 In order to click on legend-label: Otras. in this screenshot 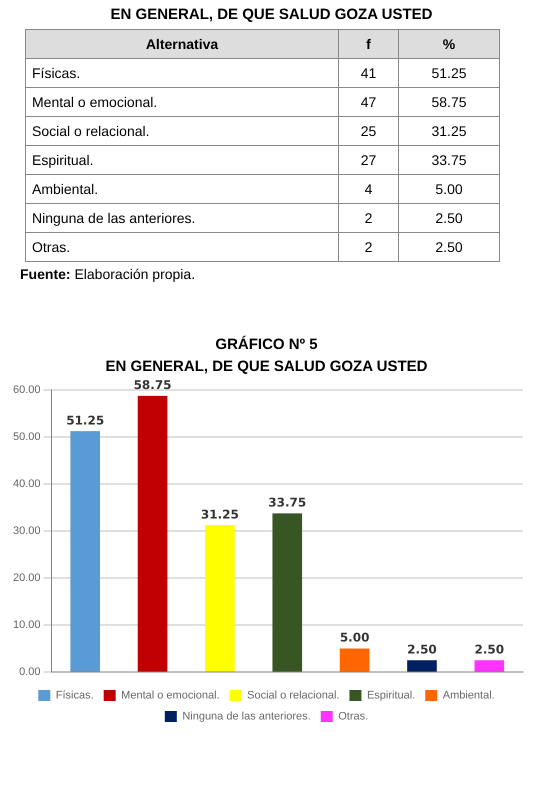, I will do `click(353, 716)`.